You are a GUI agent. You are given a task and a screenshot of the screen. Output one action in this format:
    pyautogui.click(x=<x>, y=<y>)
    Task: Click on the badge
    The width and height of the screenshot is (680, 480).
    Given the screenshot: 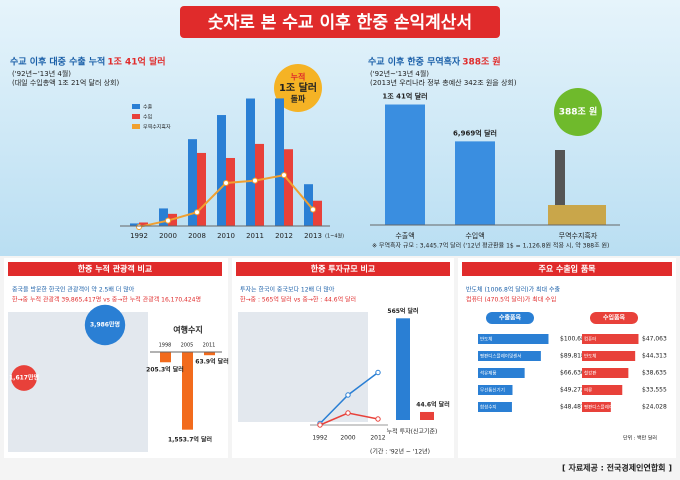 What is the action you would take?
    pyautogui.click(x=298, y=88)
    